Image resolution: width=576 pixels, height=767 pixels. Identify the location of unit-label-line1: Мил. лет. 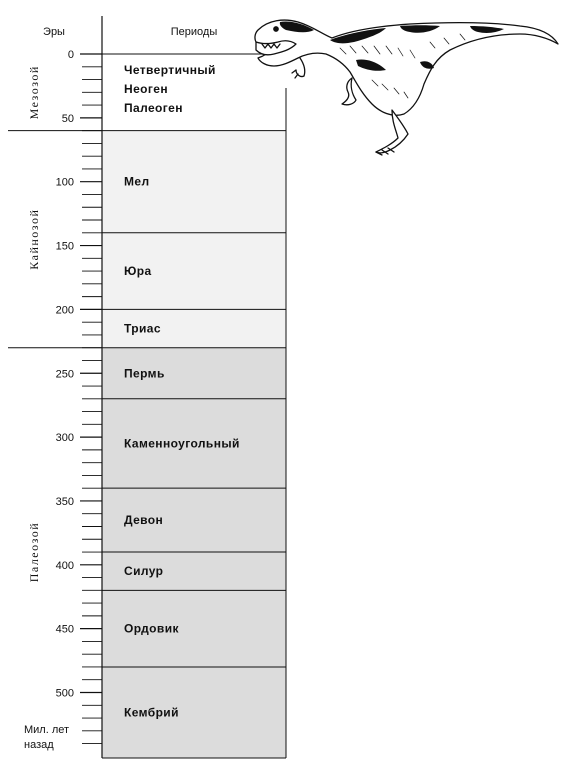
(46, 730).